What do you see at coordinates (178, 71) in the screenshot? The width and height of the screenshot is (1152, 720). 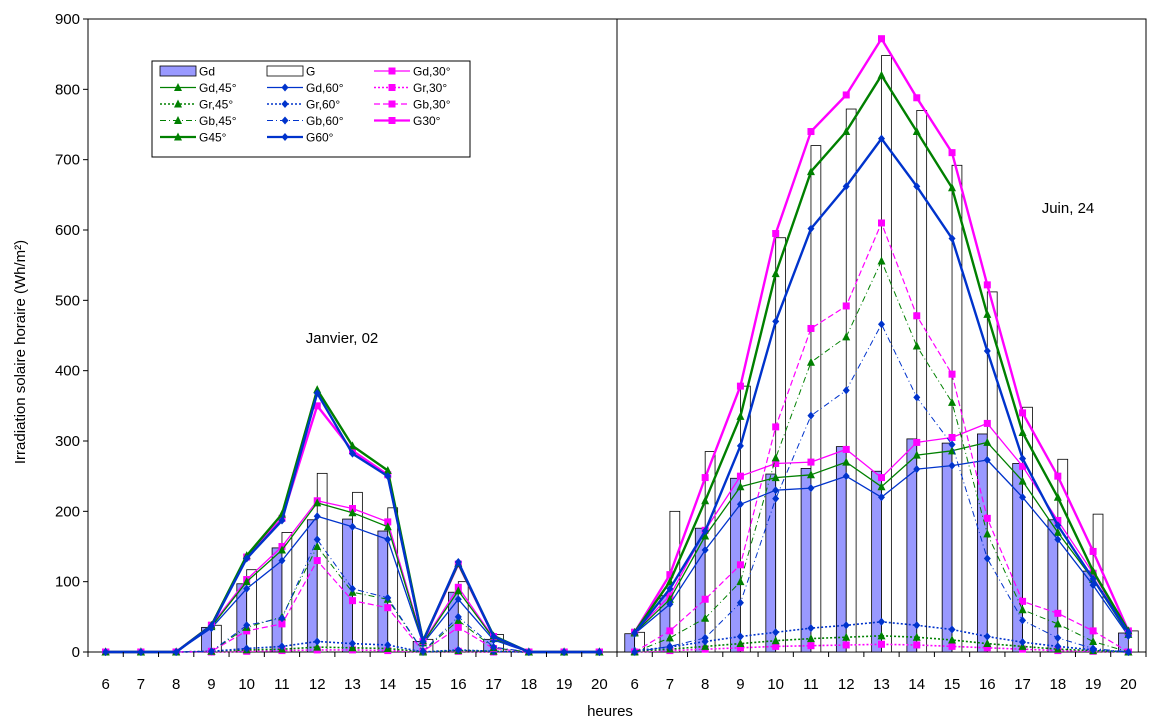 I see `legend-swatch-gd` at bounding box center [178, 71].